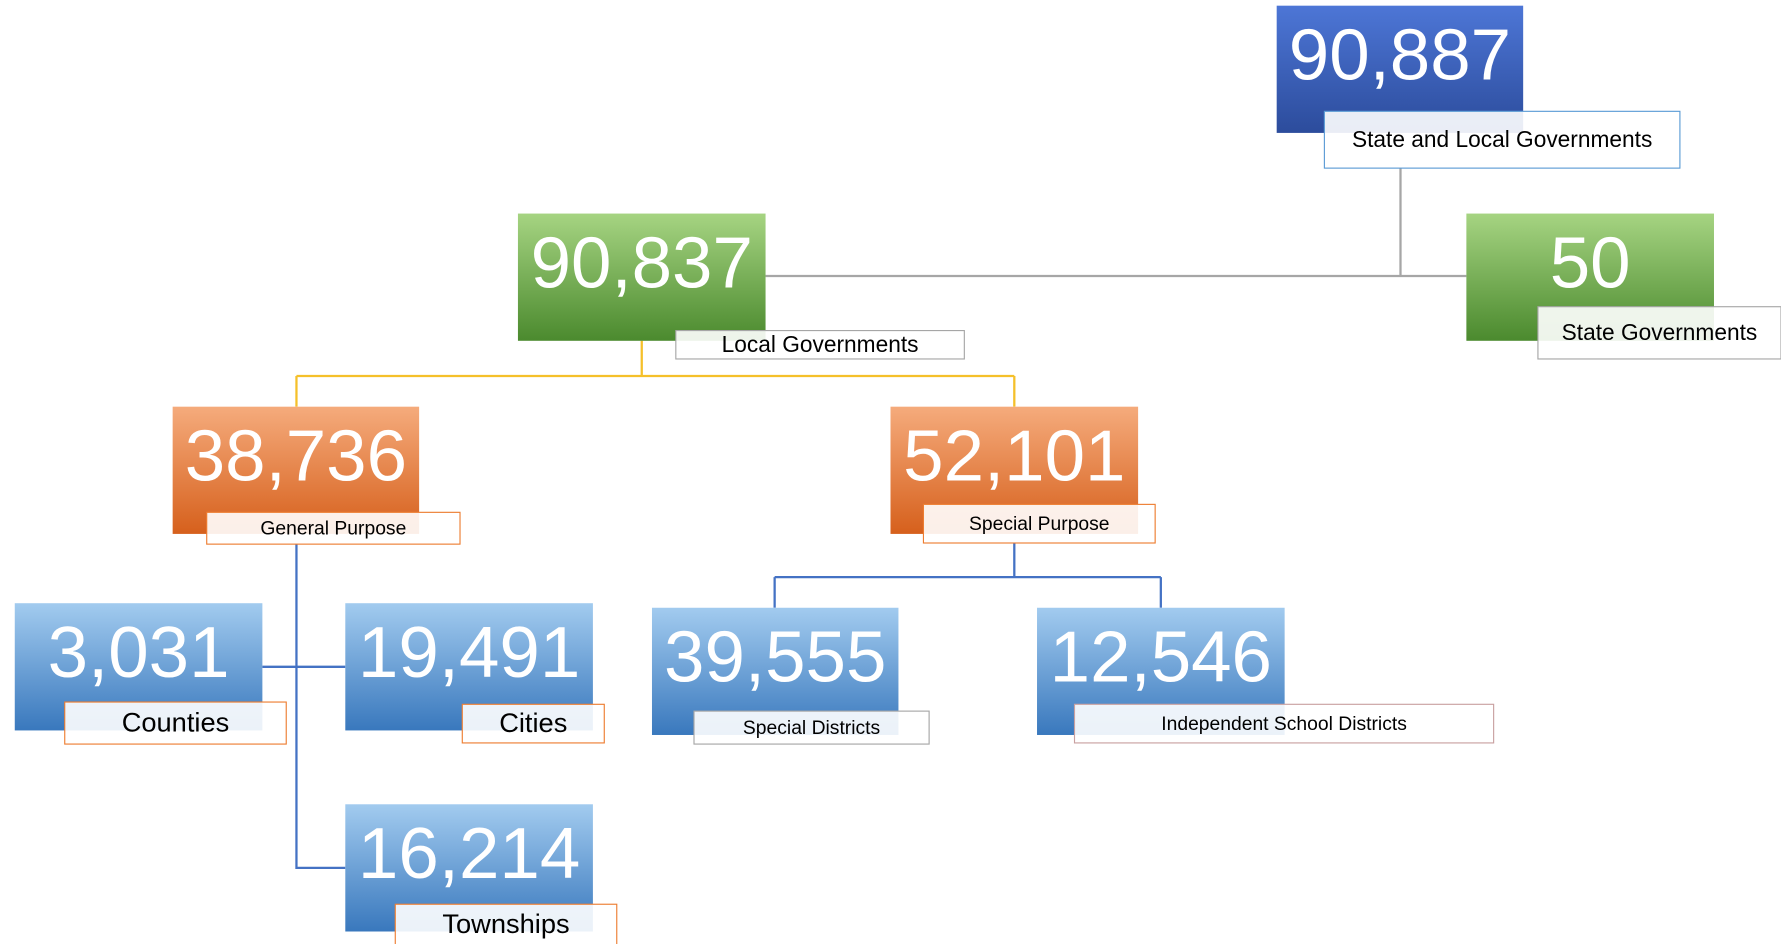  Describe the element at coordinates (1014, 455) in the screenshot. I see `node-value: 52,101` at that location.